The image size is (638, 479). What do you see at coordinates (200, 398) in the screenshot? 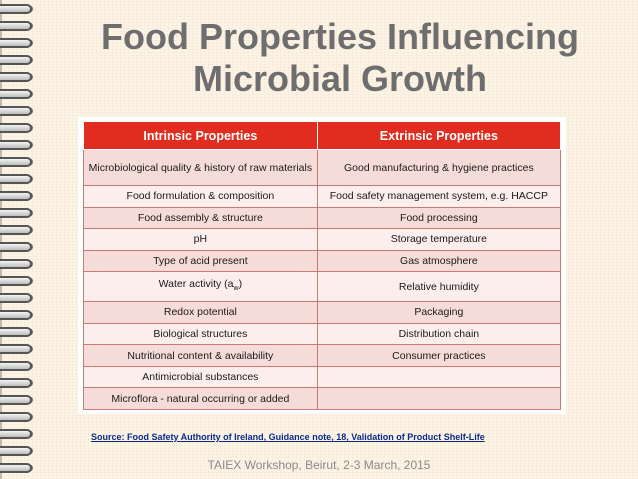
I see `intrinsic-cell: Microflora - natural occurring or added` at bounding box center [200, 398].